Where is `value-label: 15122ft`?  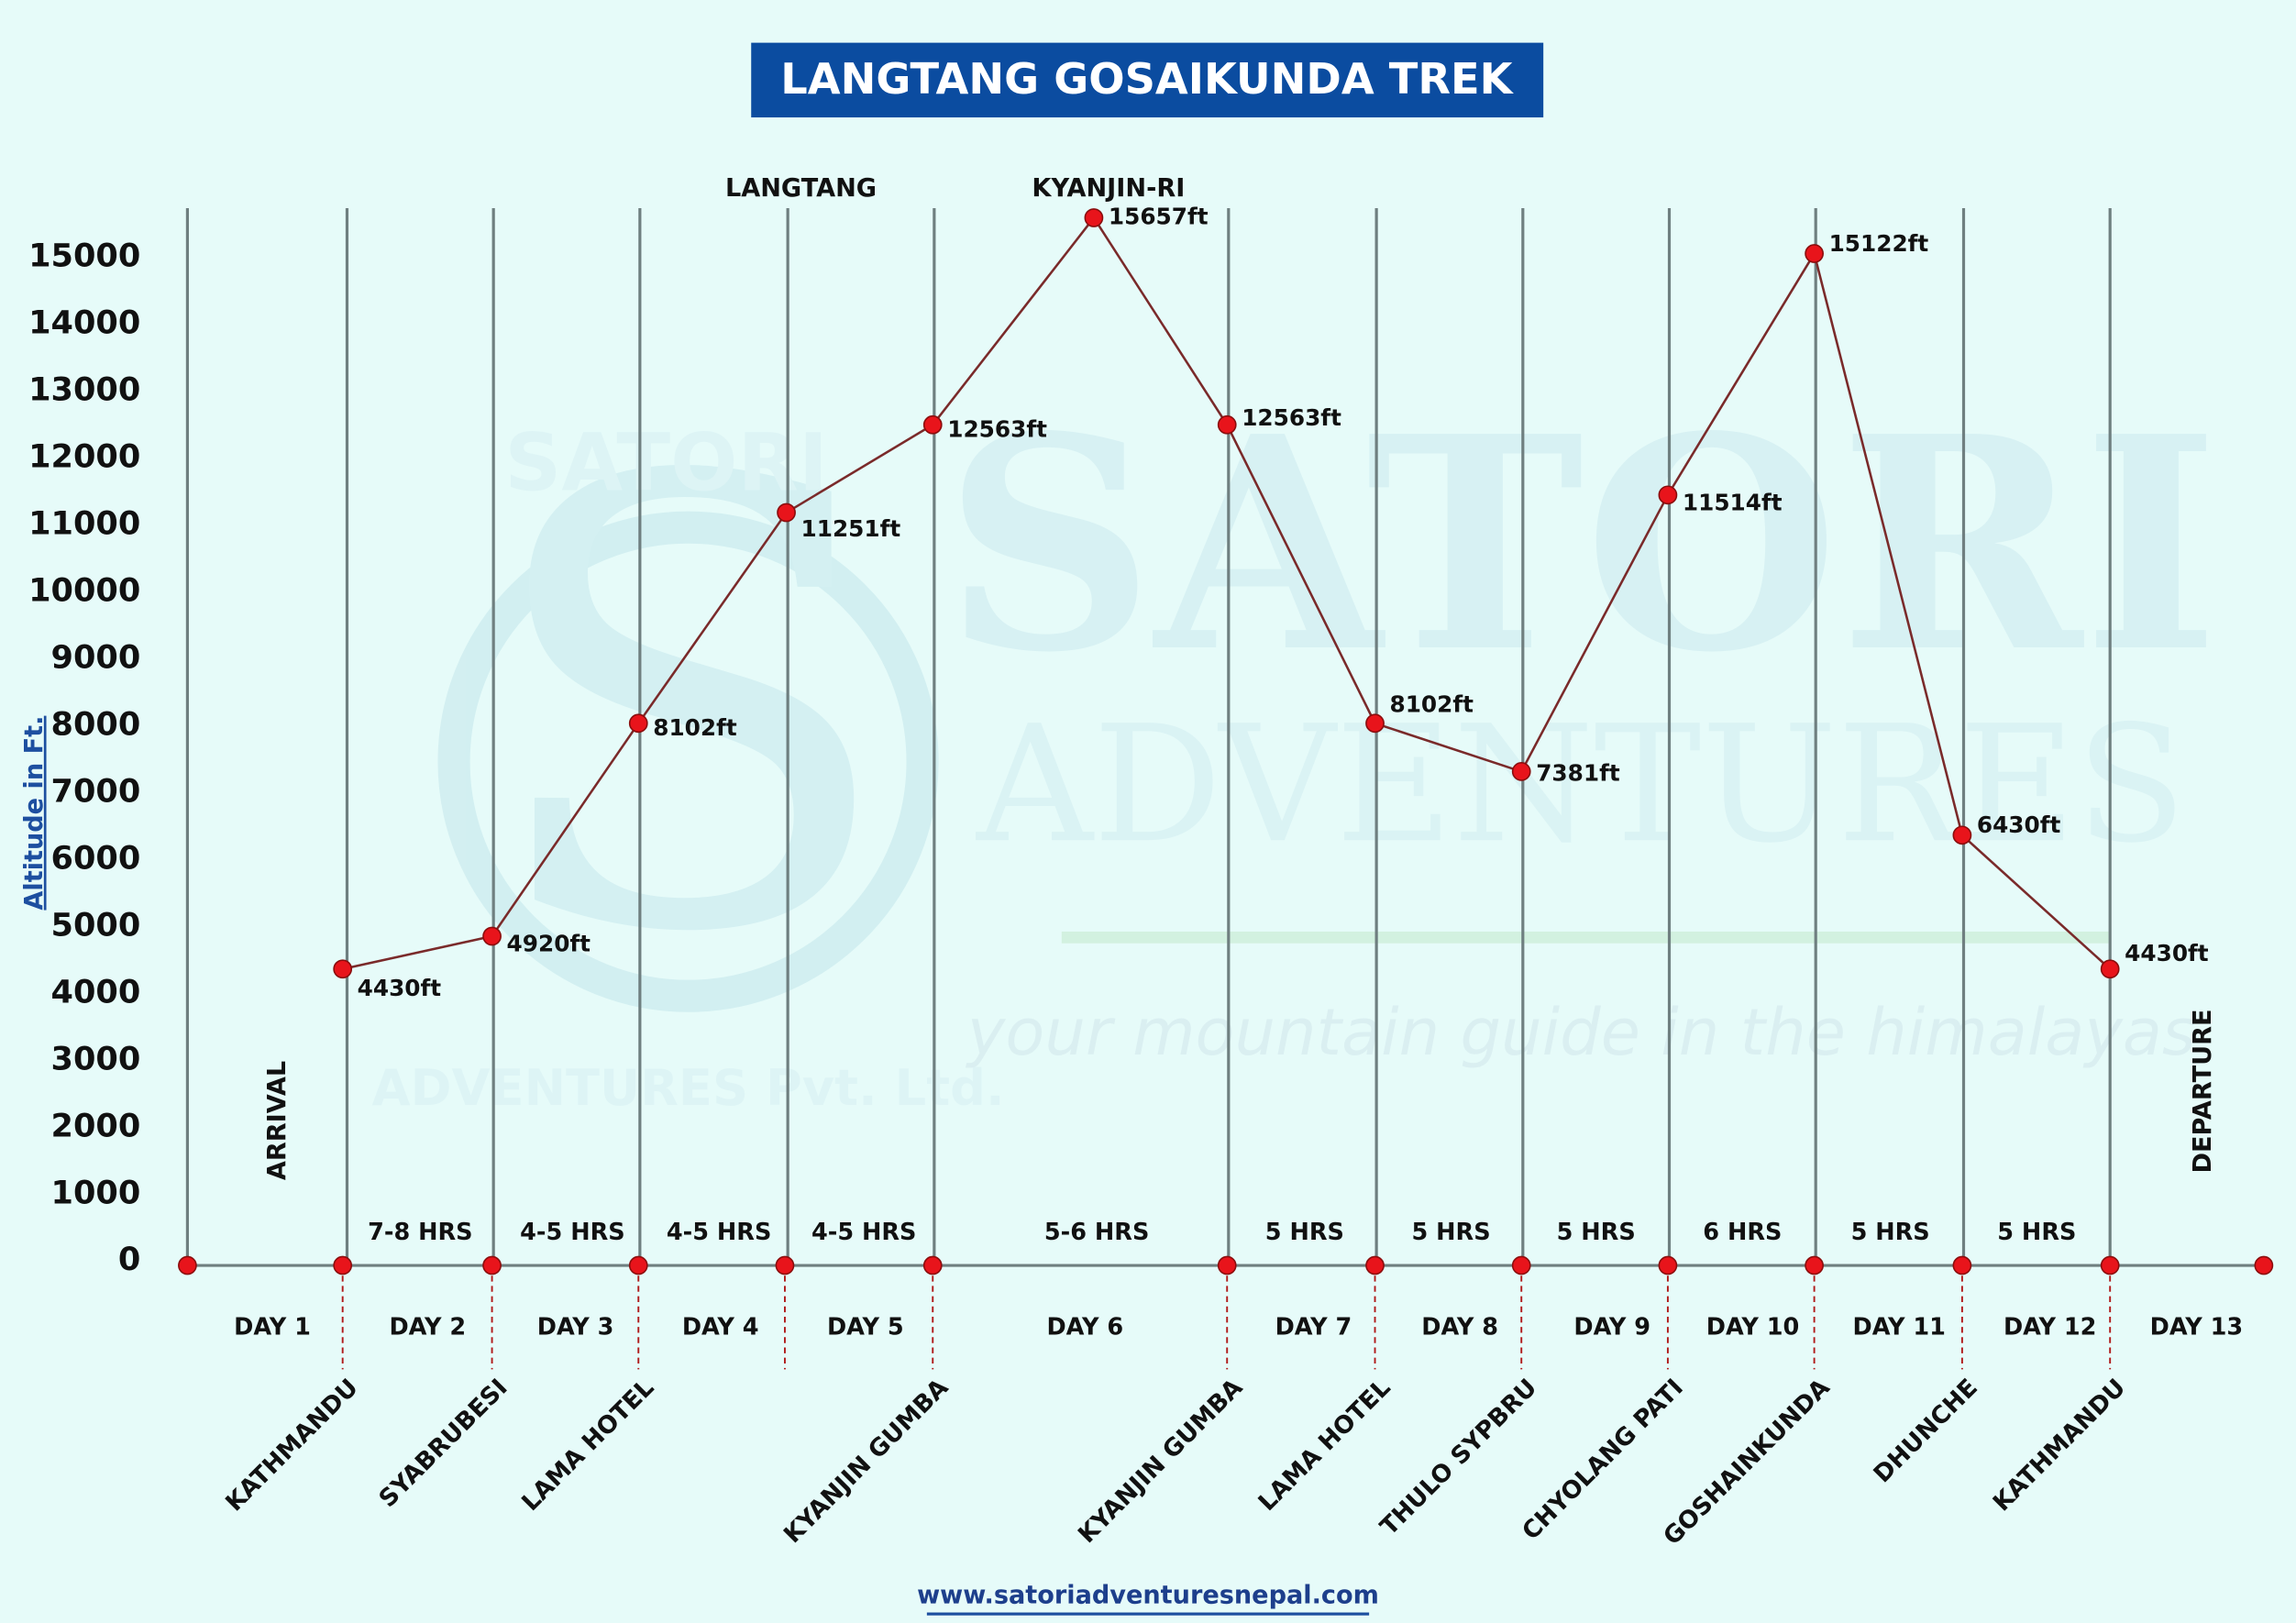
value-label: 15122ft is located at coordinates (1879, 243).